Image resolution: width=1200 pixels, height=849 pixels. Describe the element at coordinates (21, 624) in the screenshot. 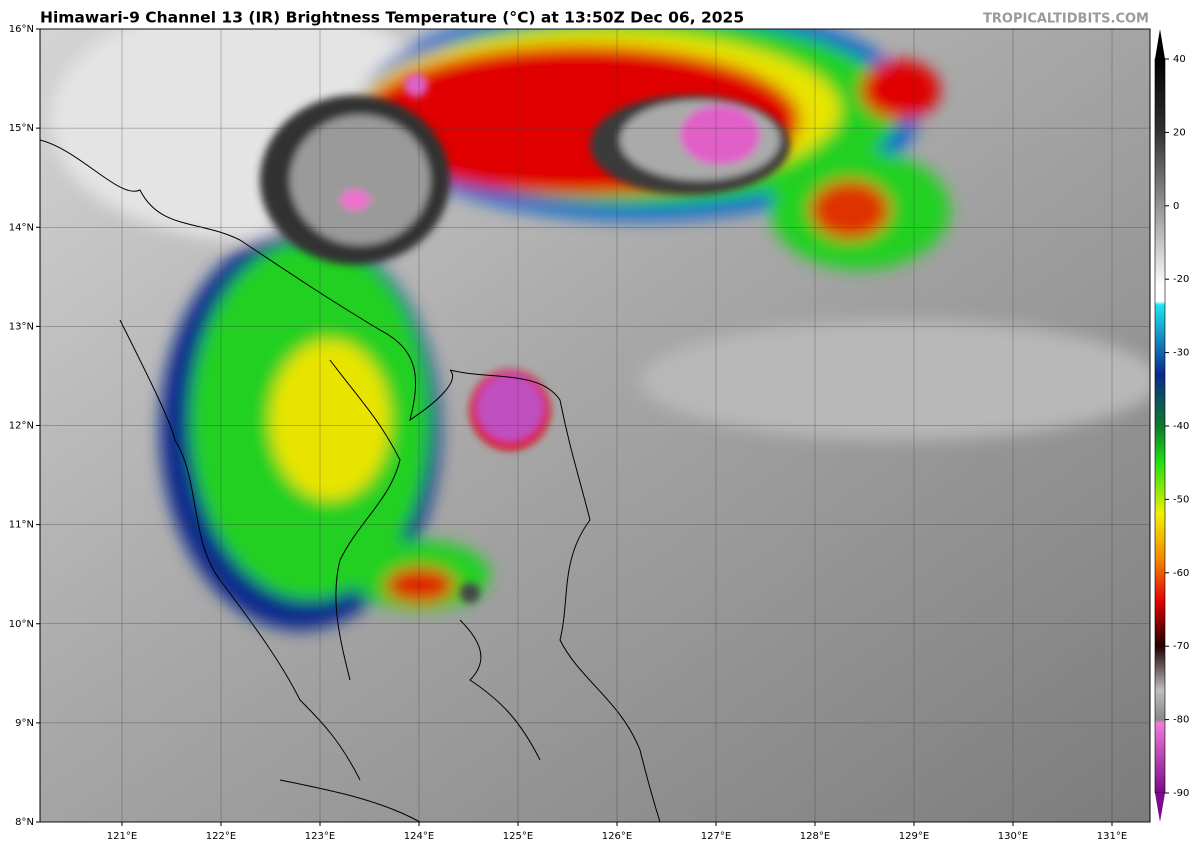

I see `lat-label: 10°N` at that location.